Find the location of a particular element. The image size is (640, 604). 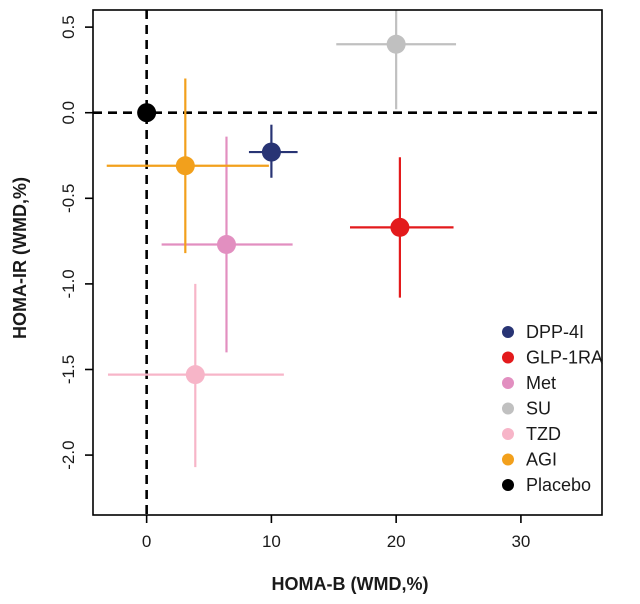

data-point-placebo is located at coordinates (147, 113).